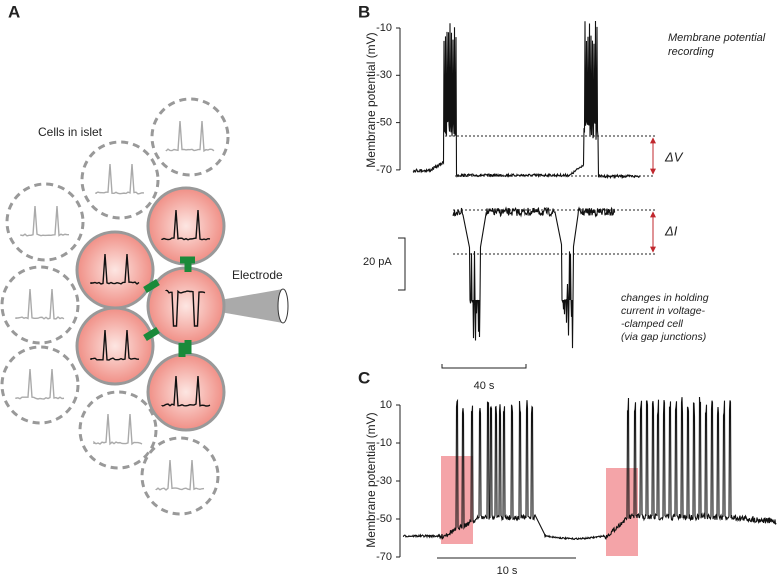 The image size is (778, 582). I want to click on membrane-trace, so click(589, 468).